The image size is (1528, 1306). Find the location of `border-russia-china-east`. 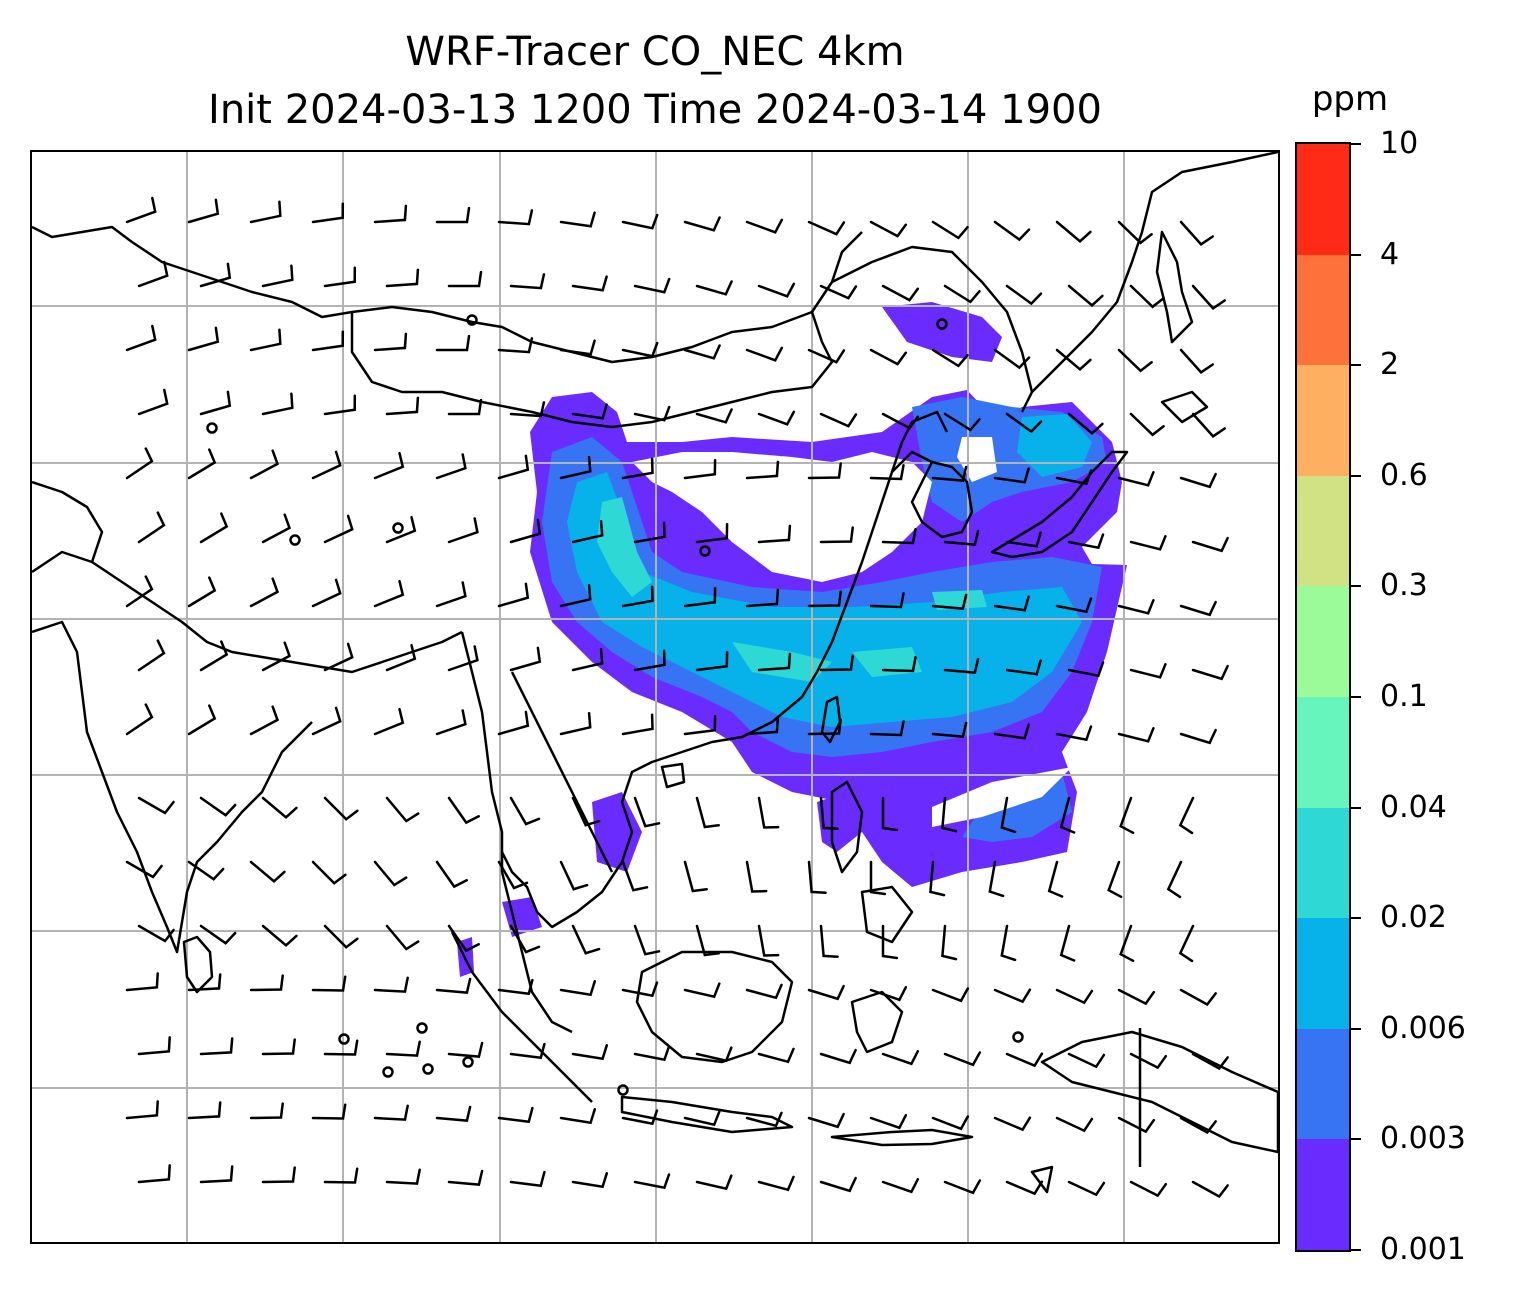

border-russia-china-east is located at coordinates (932, 329).